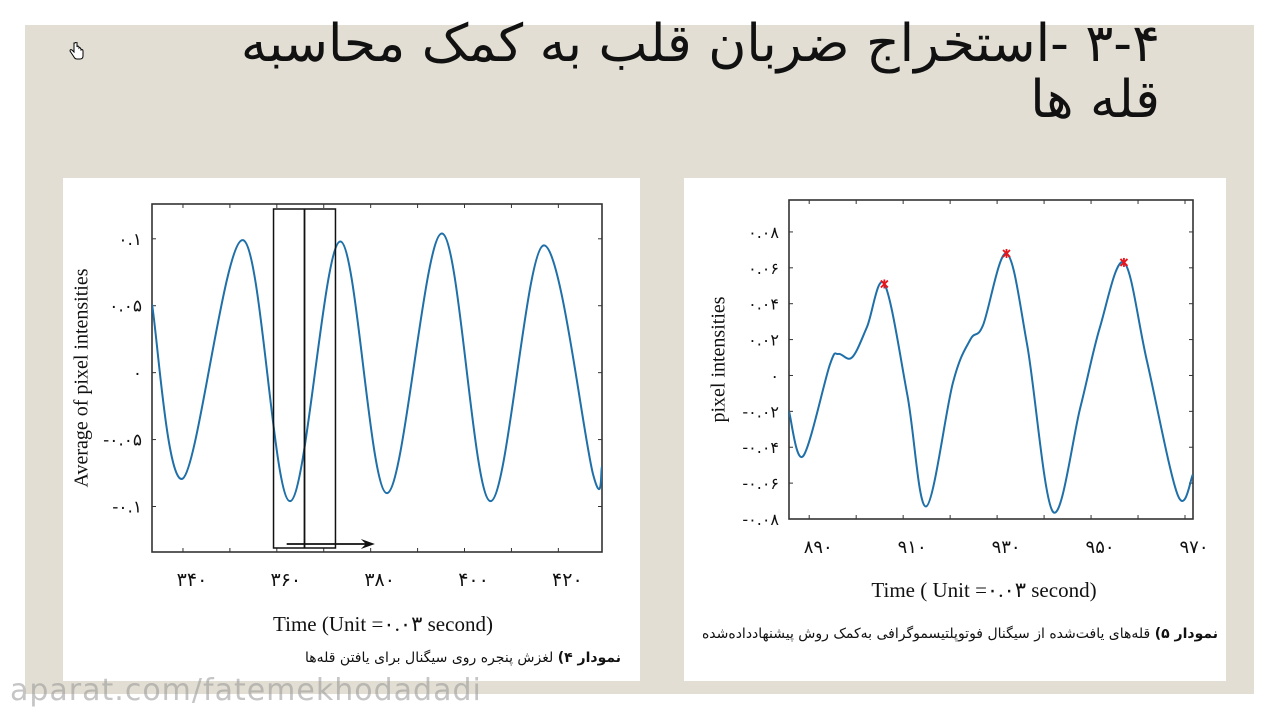 This screenshot has height=720, width=1280. What do you see at coordinates (760, 447) in the screenshot?
I see `y-tick-label: -۰.۰۴` at bounding box center [760, 447].